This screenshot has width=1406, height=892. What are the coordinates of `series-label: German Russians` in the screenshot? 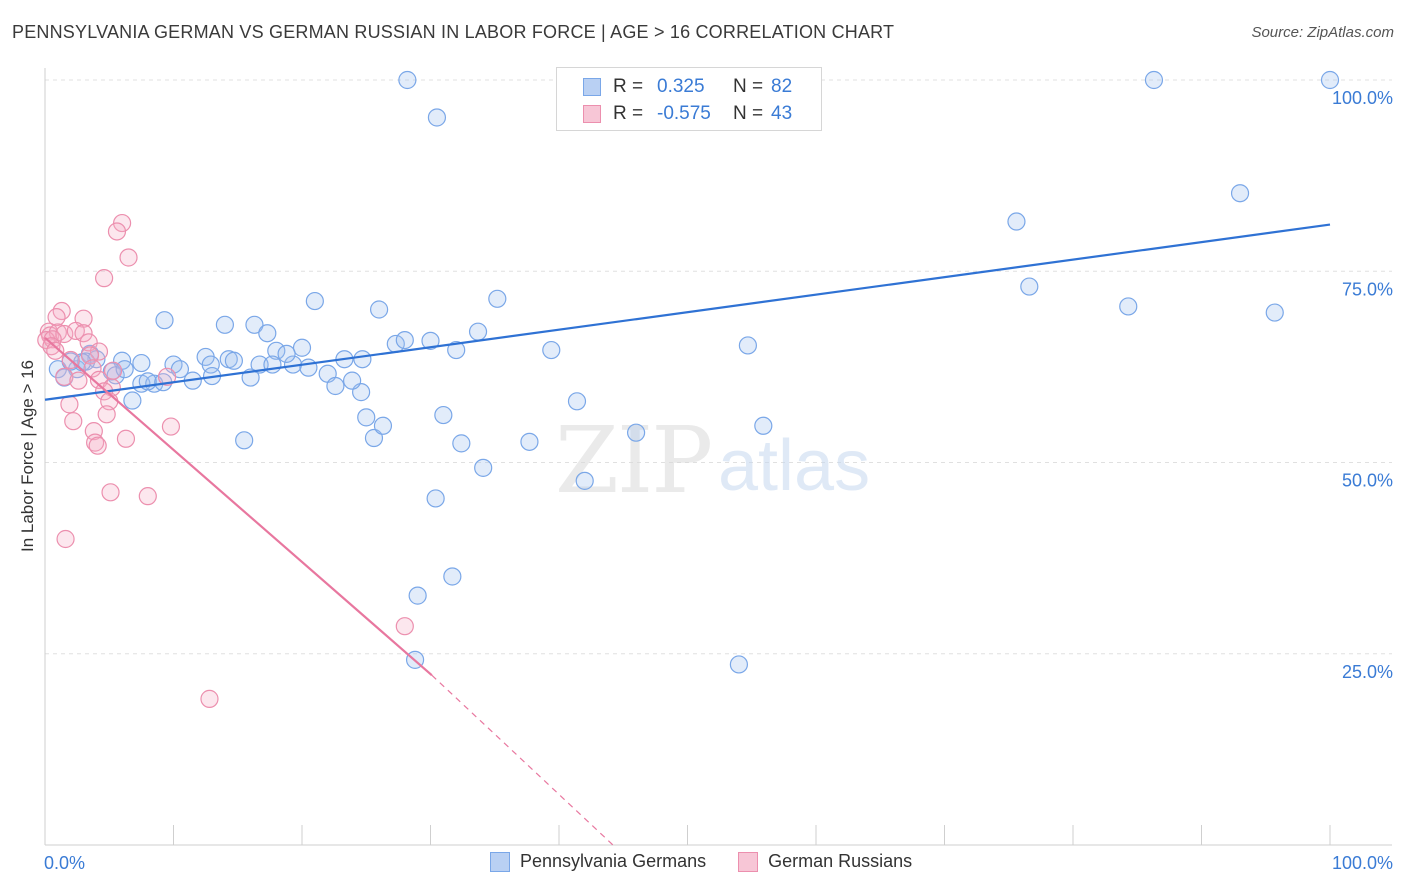 It's located at (840, 861).